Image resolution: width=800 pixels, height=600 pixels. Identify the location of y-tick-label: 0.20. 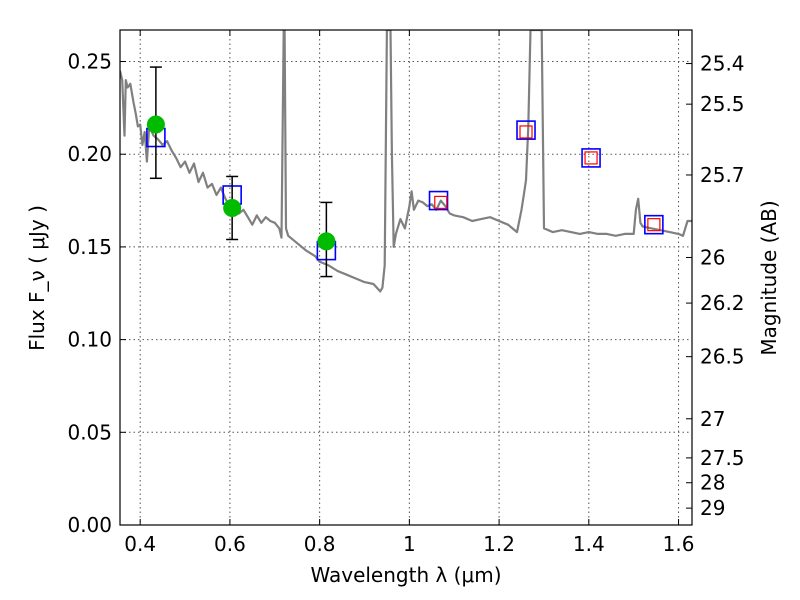
(89, 154).